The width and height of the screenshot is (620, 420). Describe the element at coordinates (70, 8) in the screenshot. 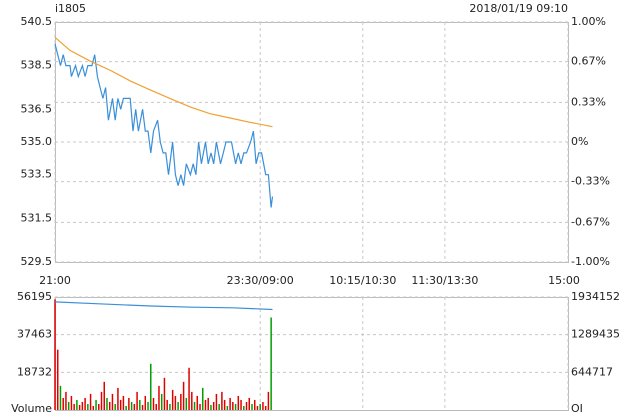

I see `symbol: i1805` at that location.